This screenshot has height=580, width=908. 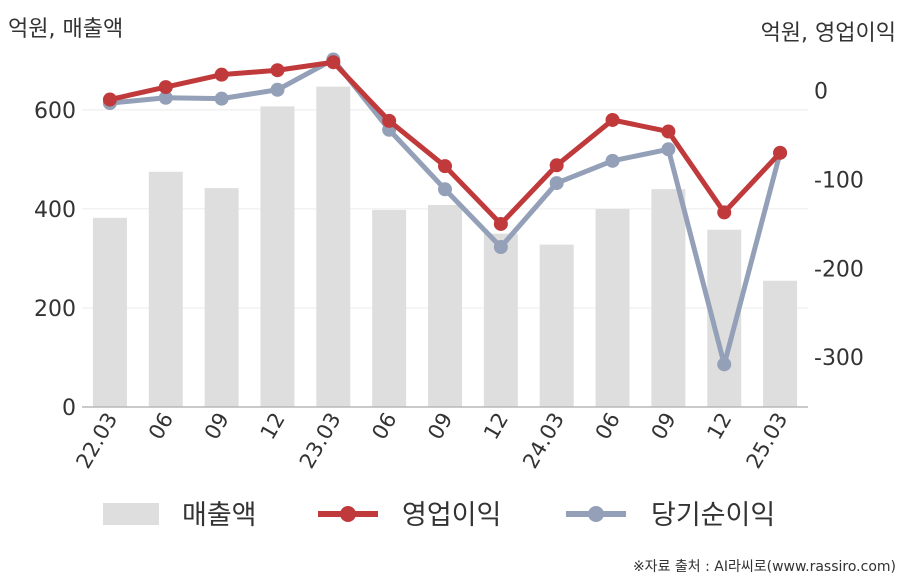 I want to click on legend-label-net-income: 당기순이익, so click(x=713, y=515).